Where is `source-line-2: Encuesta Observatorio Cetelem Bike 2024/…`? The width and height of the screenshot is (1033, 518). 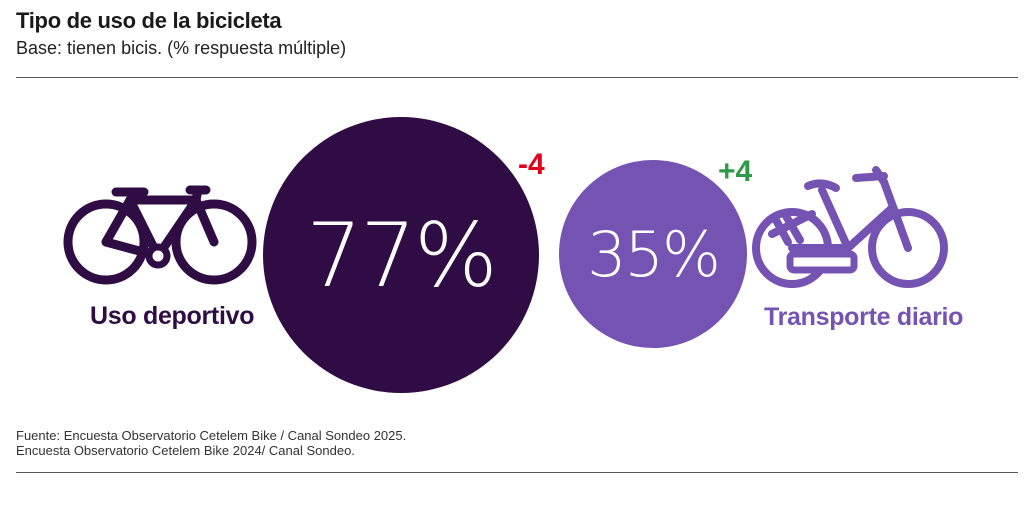 source-line-2: Encuesta Observatorio Cetelem Bike 2024/… is located at coordinates (185, 450).